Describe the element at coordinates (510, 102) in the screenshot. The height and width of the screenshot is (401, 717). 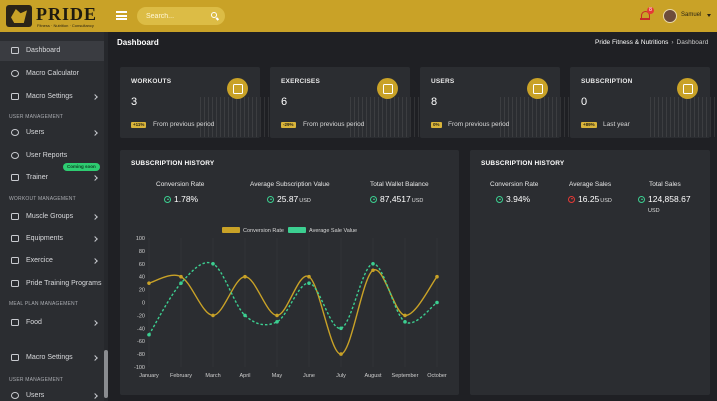
I see `stat-card-users: USERS 8 0% From previous period` at that location.